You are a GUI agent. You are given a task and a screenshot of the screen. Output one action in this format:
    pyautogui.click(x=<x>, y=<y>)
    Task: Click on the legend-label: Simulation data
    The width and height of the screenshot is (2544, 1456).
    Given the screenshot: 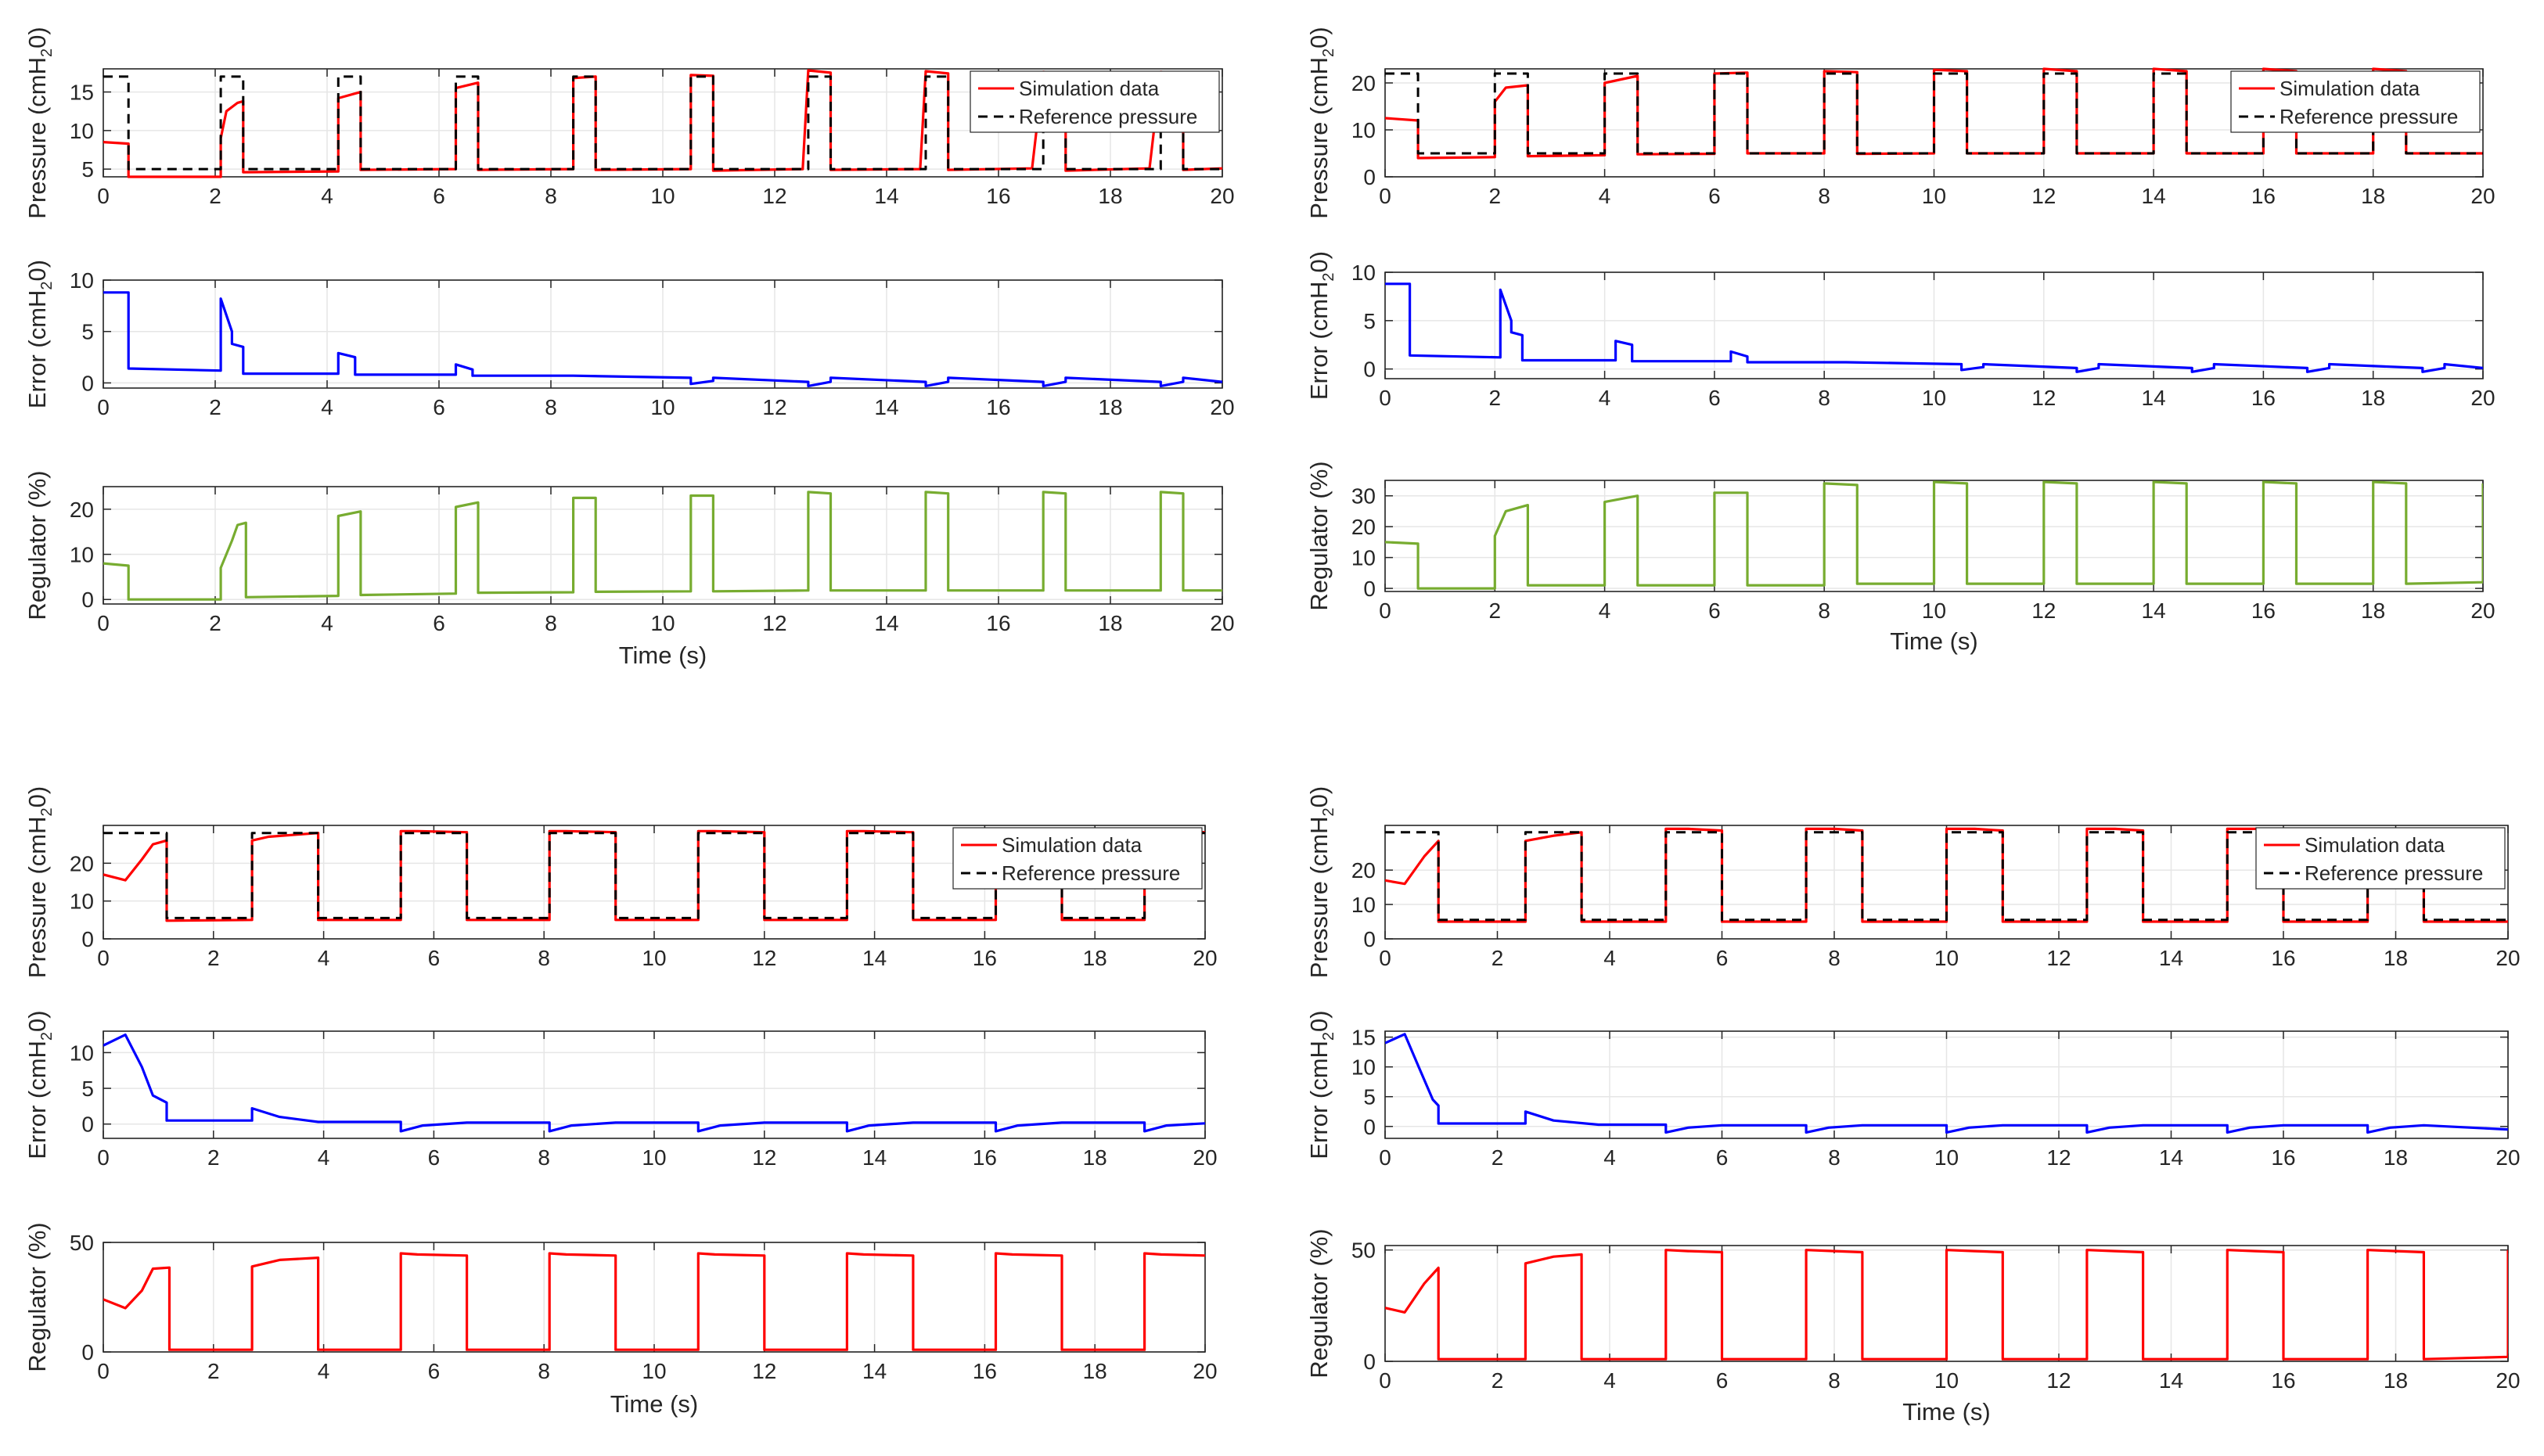 What is the action you would take?
    pyautogui.click(x=2375, y=845)
    